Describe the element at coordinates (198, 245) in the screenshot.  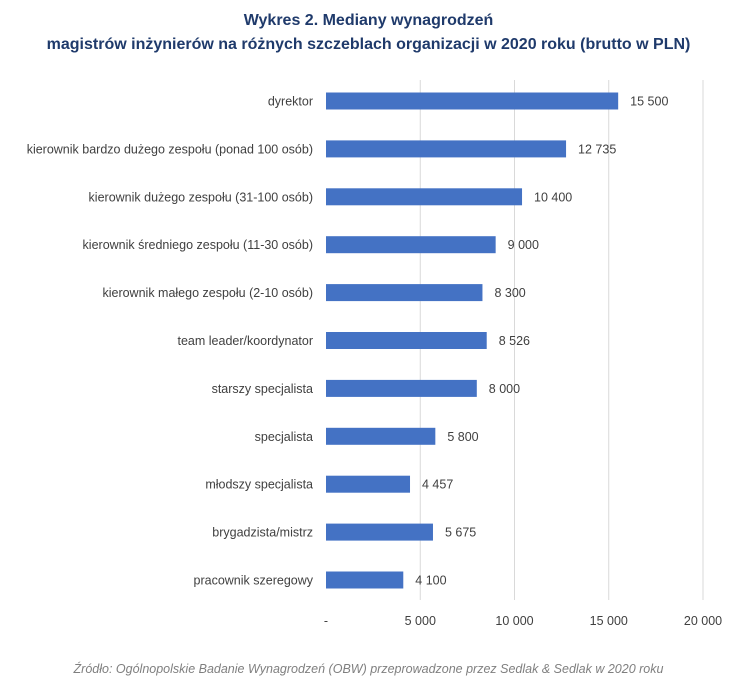
I see `category-label: kierownik średniego zespołu (11-30 osób)` at that location.